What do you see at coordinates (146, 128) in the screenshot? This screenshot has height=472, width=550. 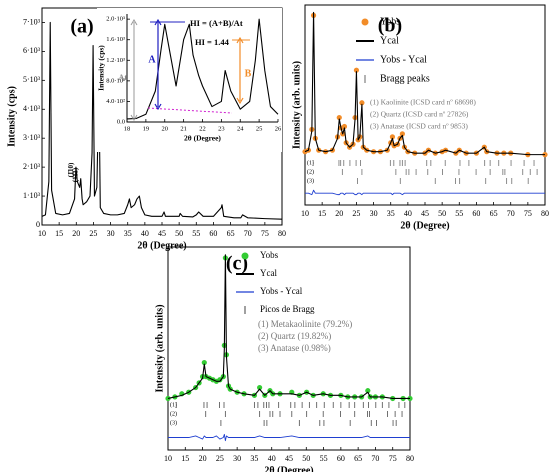 I see `x-tick-label: 19` at bounding box center [146, 128].